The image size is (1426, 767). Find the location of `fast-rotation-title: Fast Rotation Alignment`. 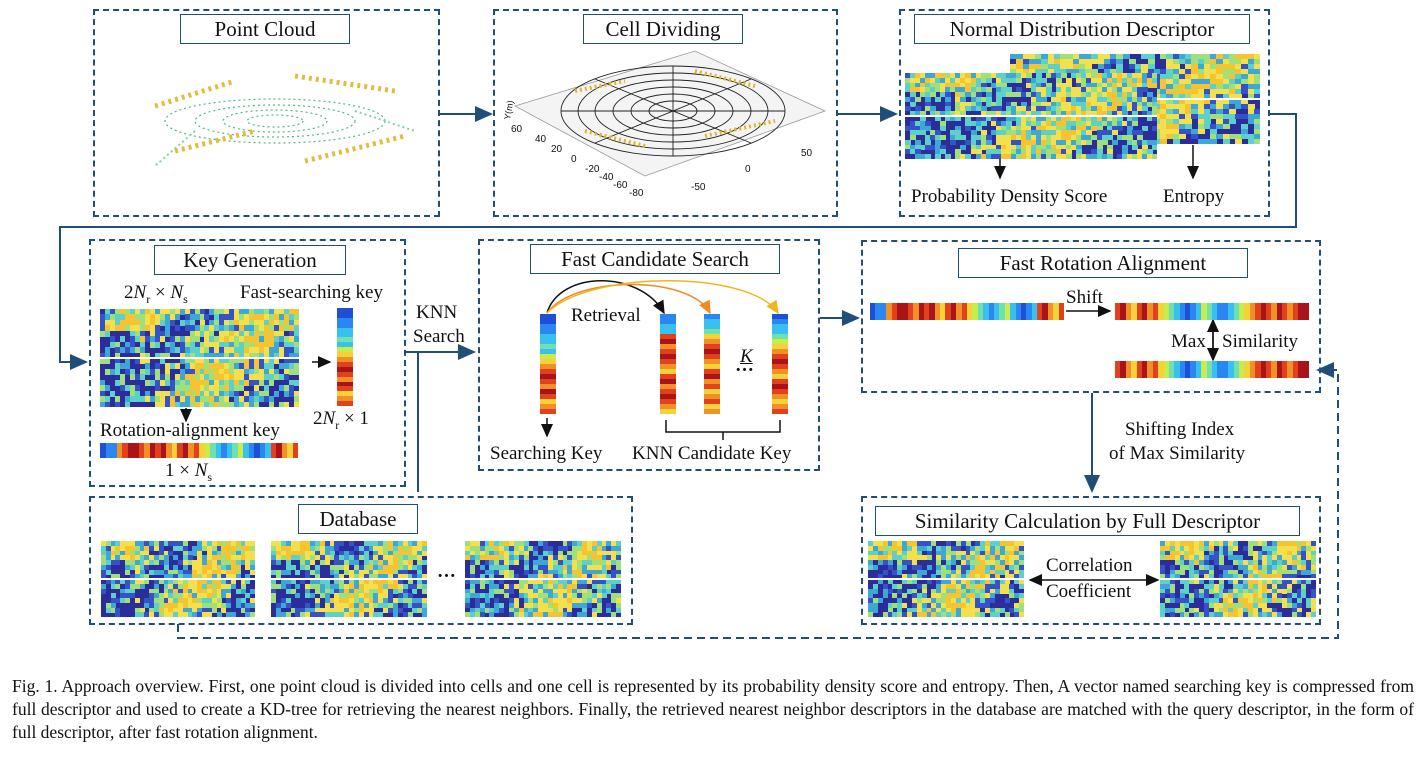

fast-rotation-title: Fast Rotation Alignment is located at coordinates (1103, 263).